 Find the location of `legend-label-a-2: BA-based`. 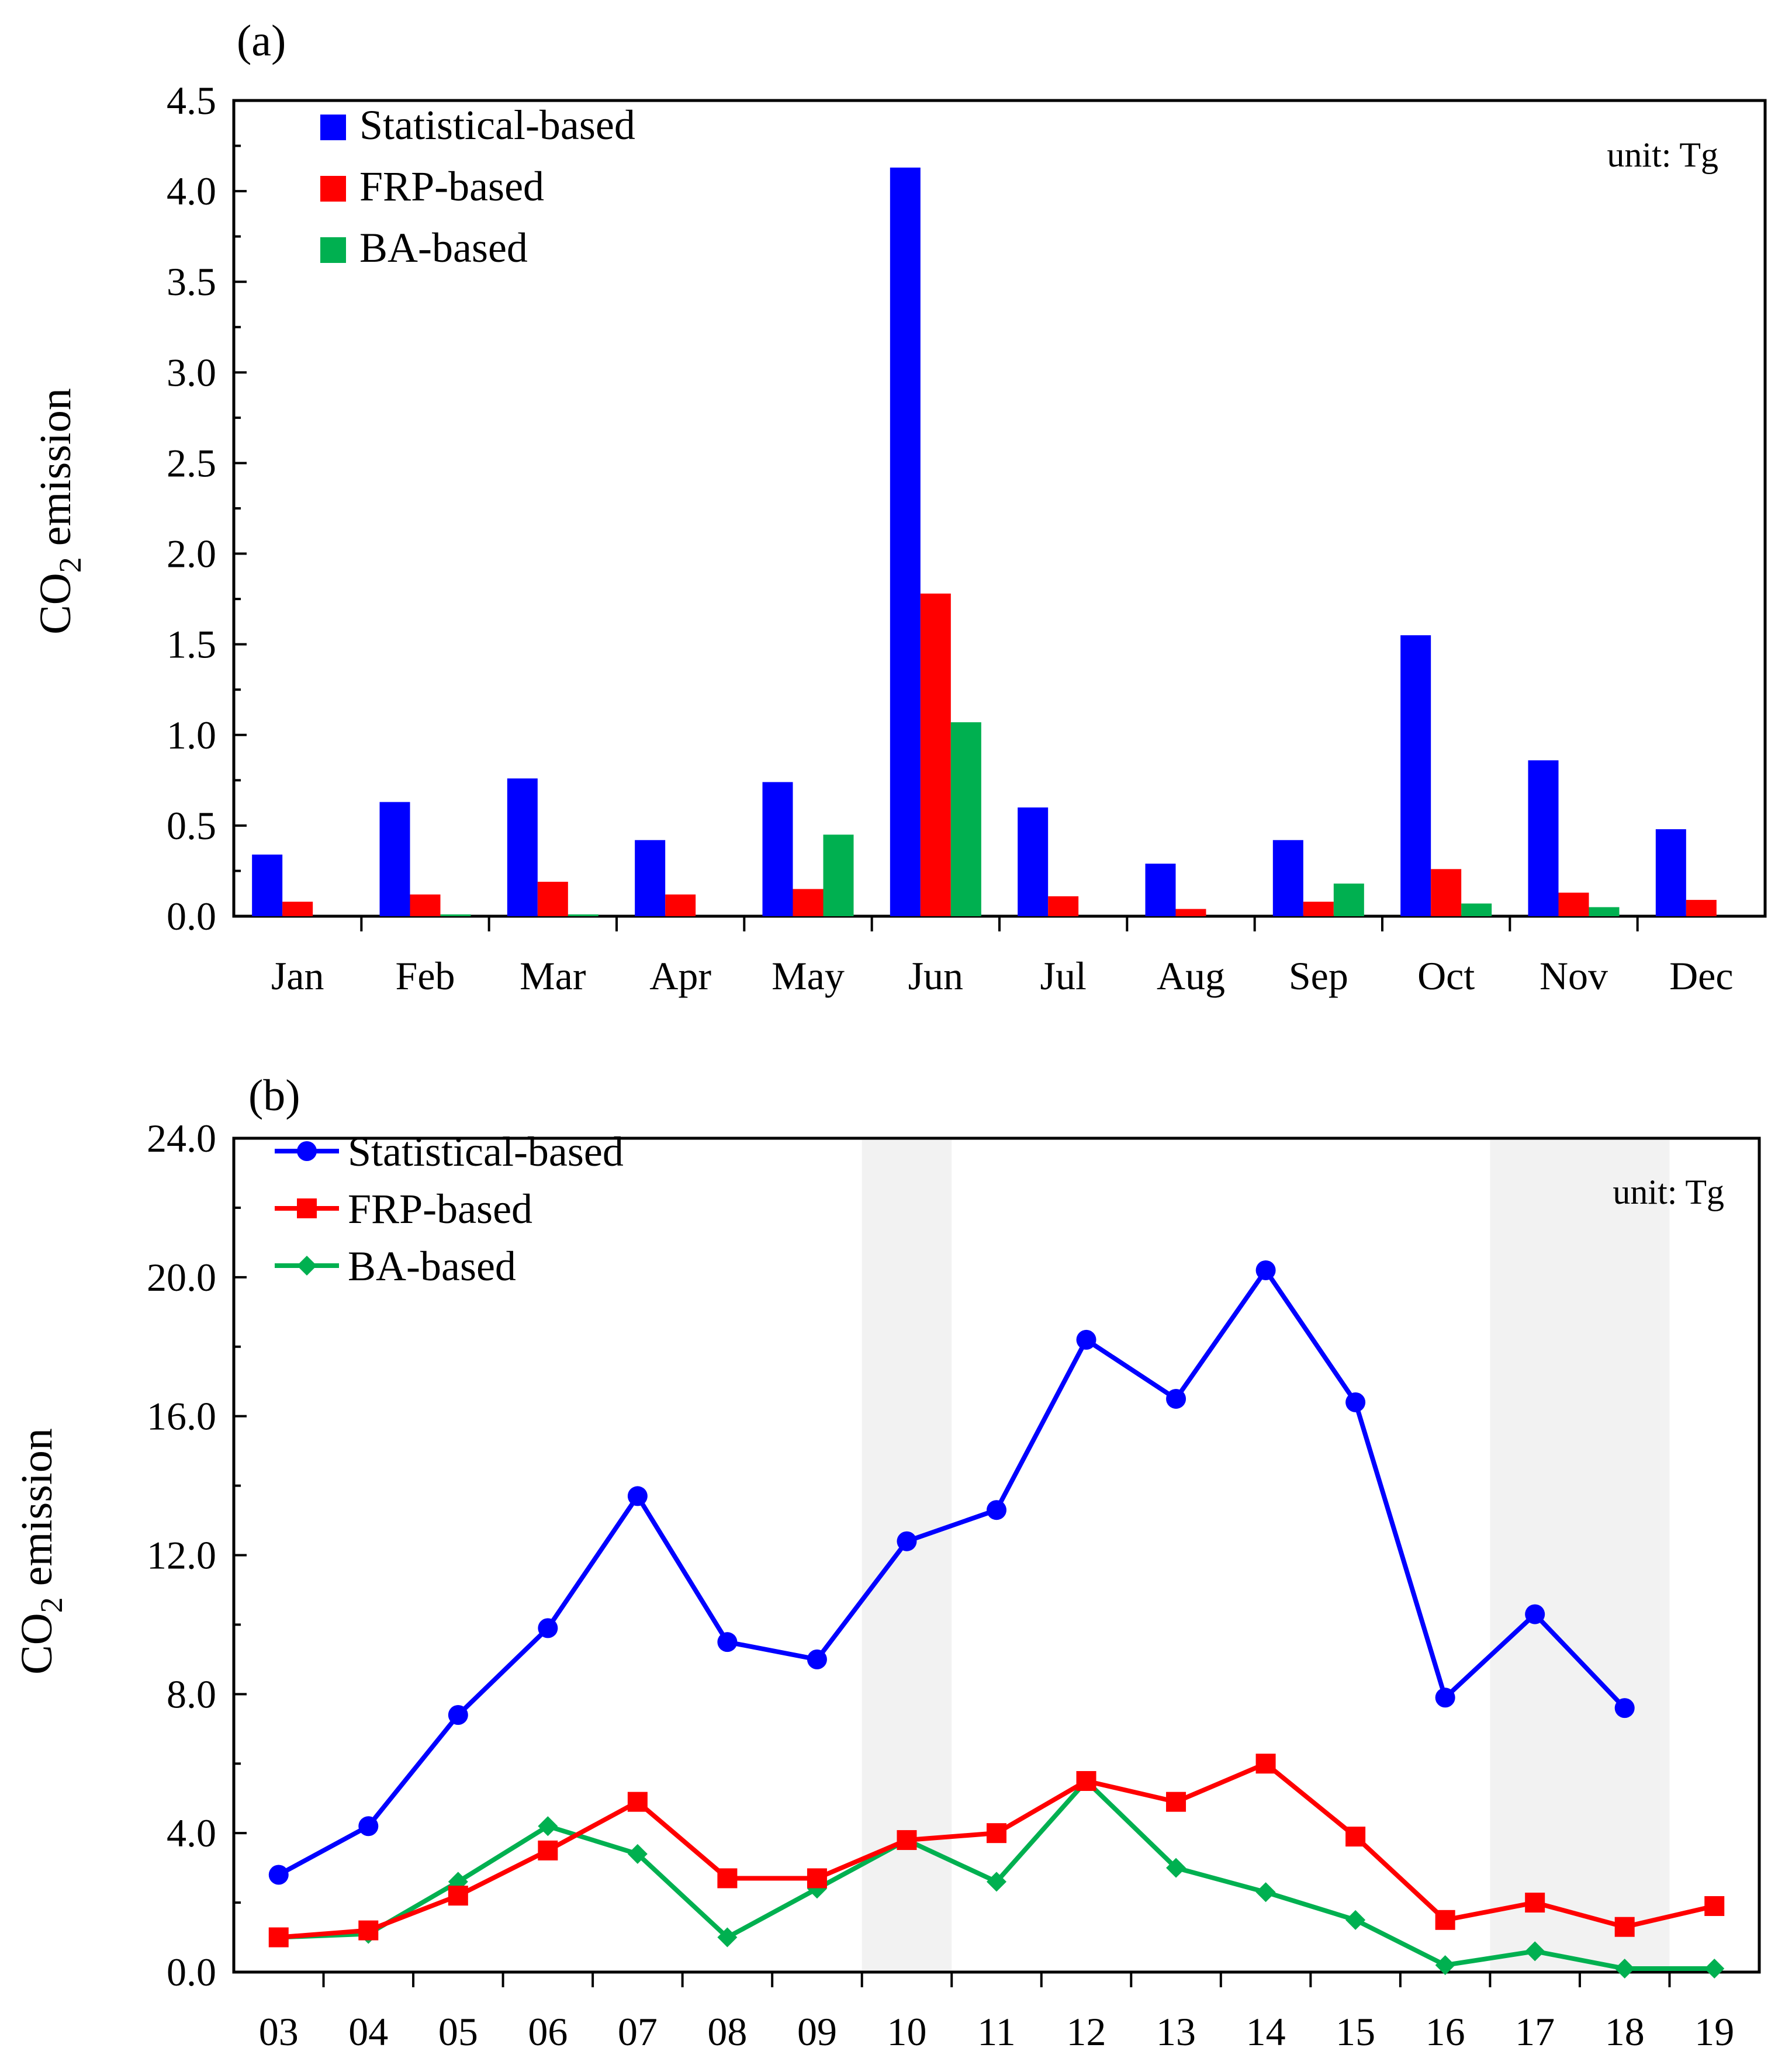

legend-label-a-2: BA-based is located at coordinates (443, 248).